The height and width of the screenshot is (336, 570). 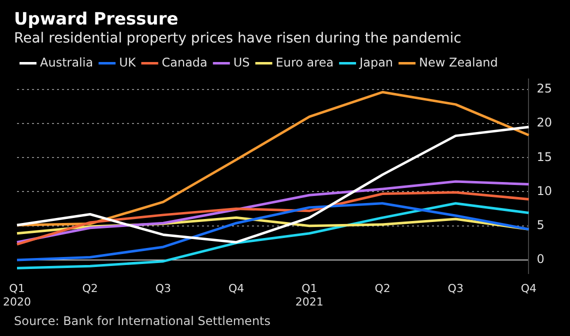 I want to click on chart-title: Upward Pressure, so click(x=96, y=20).